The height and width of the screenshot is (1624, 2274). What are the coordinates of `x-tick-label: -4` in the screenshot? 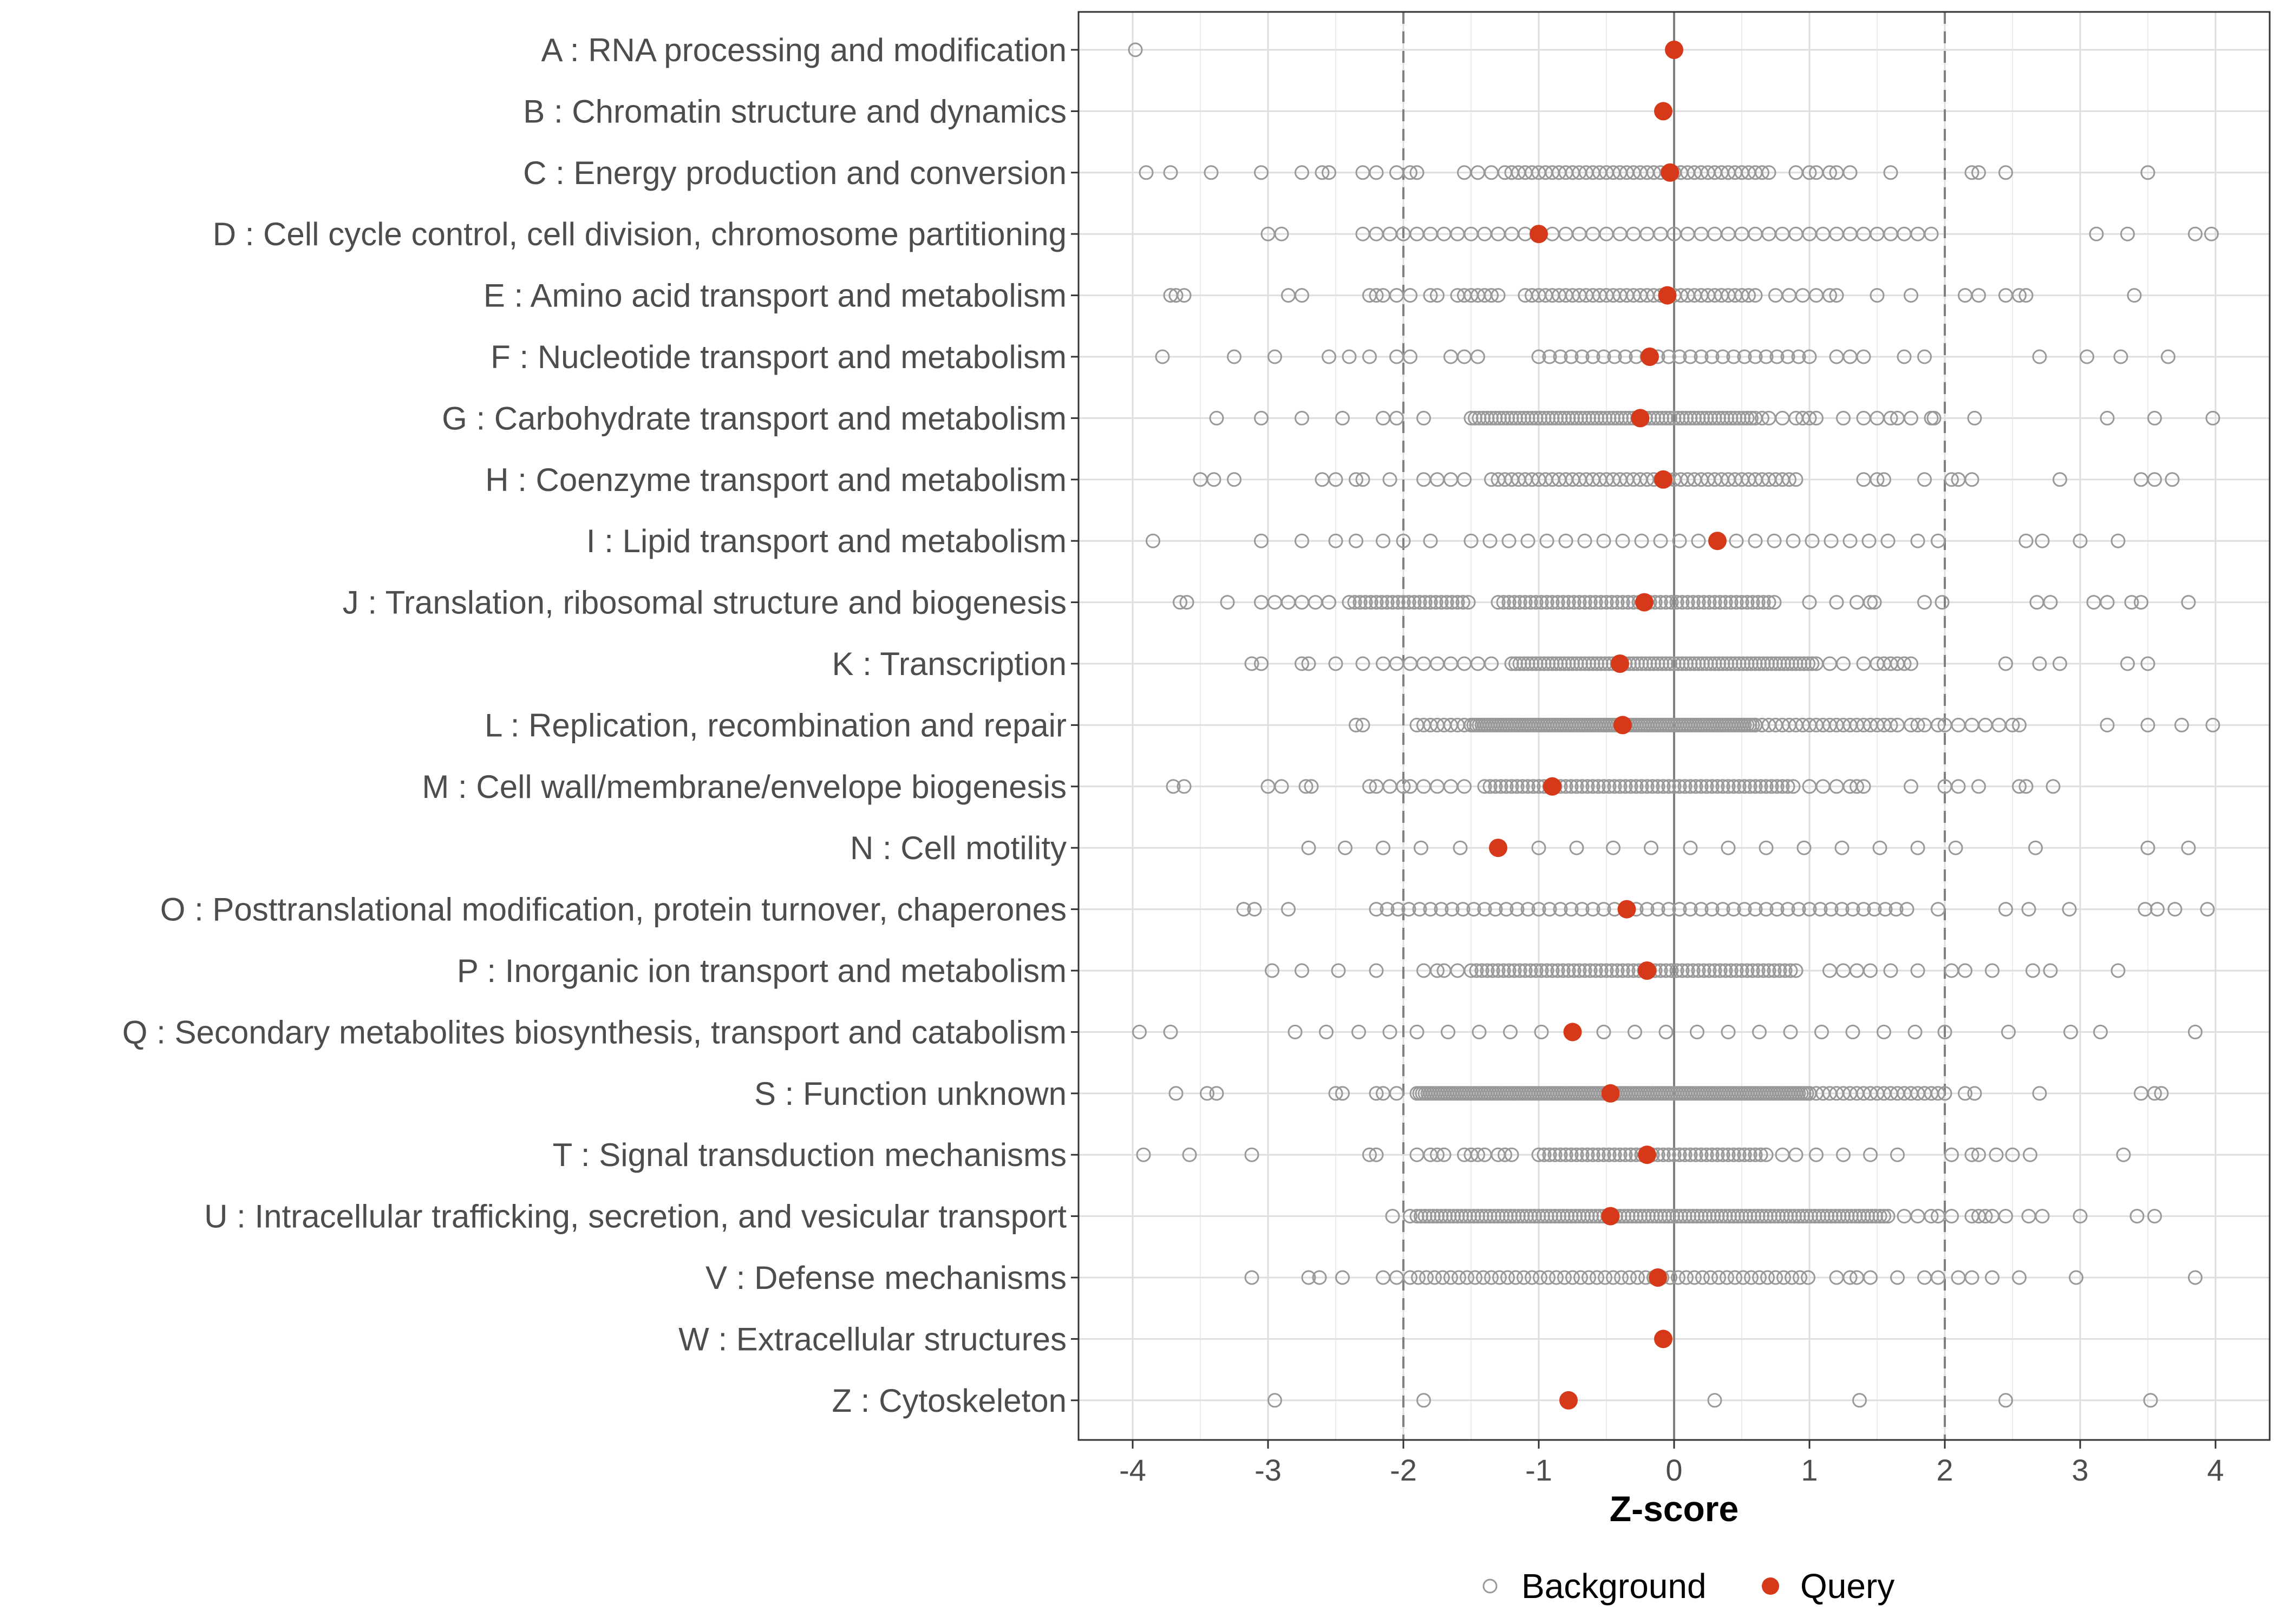 It's located at (1133, 1470).